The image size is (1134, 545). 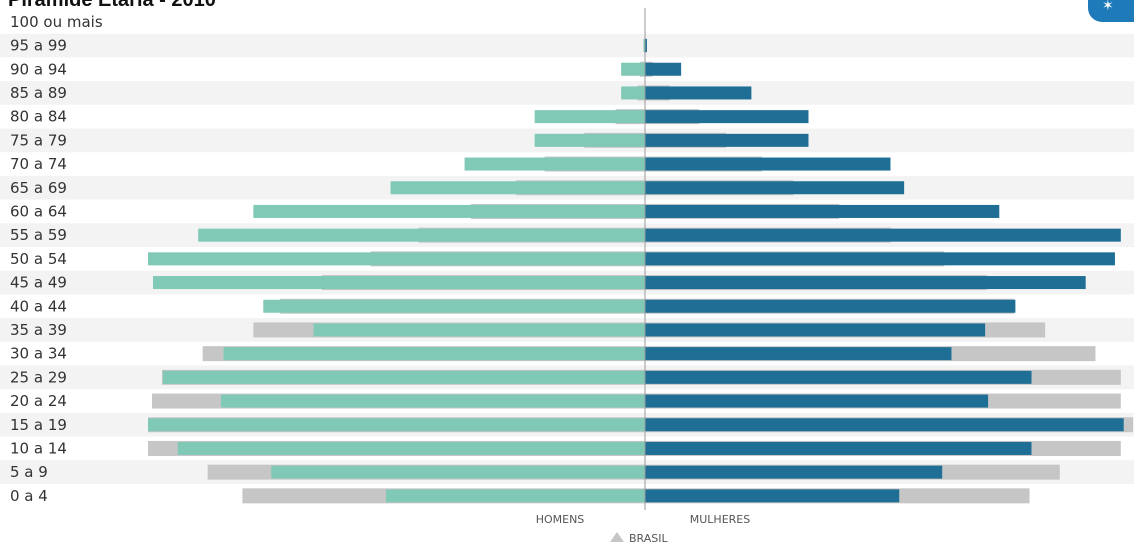 What do you see at coordinates (38, 259) in the screenshot?
I see `y-tick-label: 50 a 54` at bounding box center [38, 259].